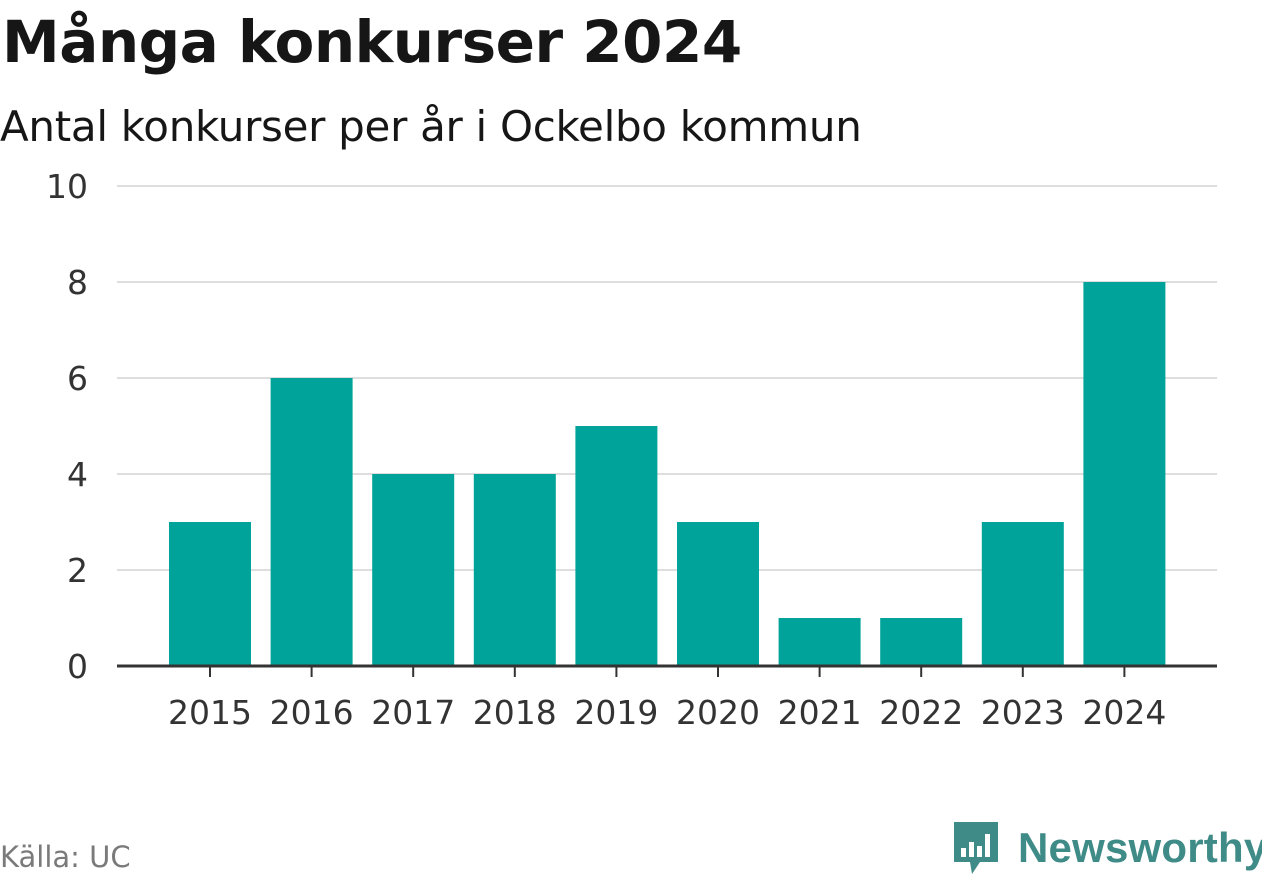 This screenshot has width=1262, height=879. What do you see at coordinates (718, 712) in the screenshot?
I see `x-tick-label: 2020` at bounding box center [718, 712].